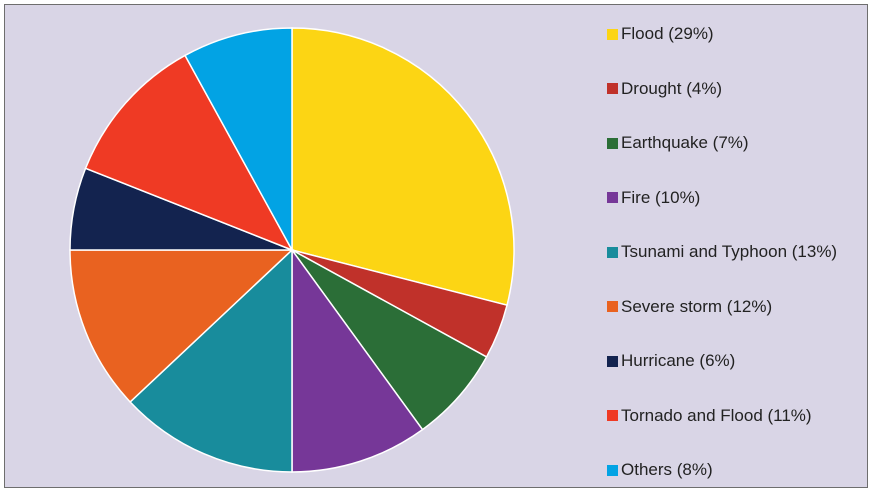 Image resolution: width=872 pixels, height=492 pixels. What do you see at coordinates (678, 360) in the screenshot?
I see `legend-label-6: Hurricane (6%)` at bounding box center [678, 360].